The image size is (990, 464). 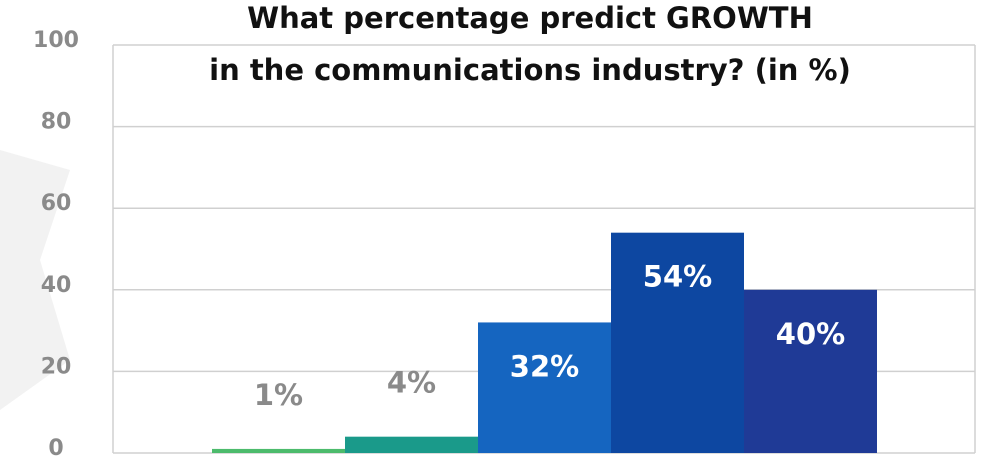 What do you see at coordinates (55, 448) in the screenshot?
I see `y-tick-label: 0` at bounding box center [55, 448].